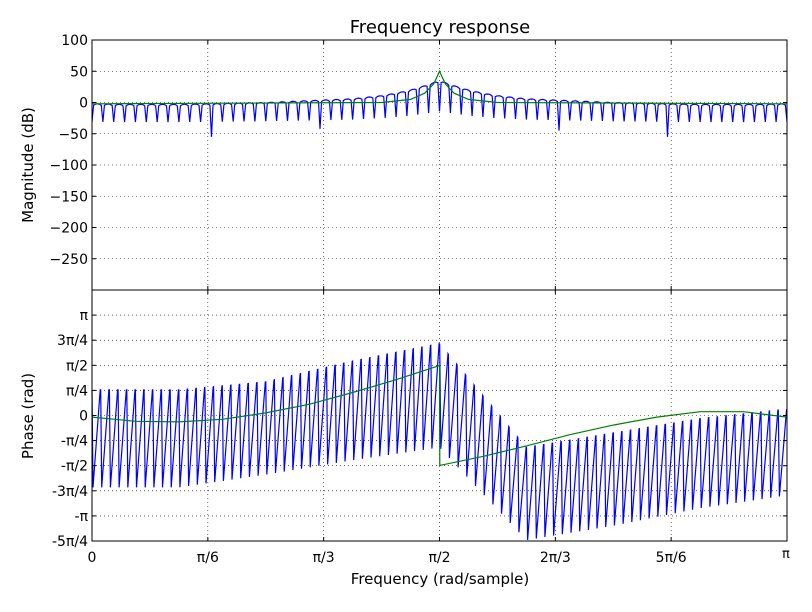 This screenshot has width=812, height=612. Describe the element at coordinates (555, 558) in the screenshot. I see `x-tick-label: 2π/3` at that location.